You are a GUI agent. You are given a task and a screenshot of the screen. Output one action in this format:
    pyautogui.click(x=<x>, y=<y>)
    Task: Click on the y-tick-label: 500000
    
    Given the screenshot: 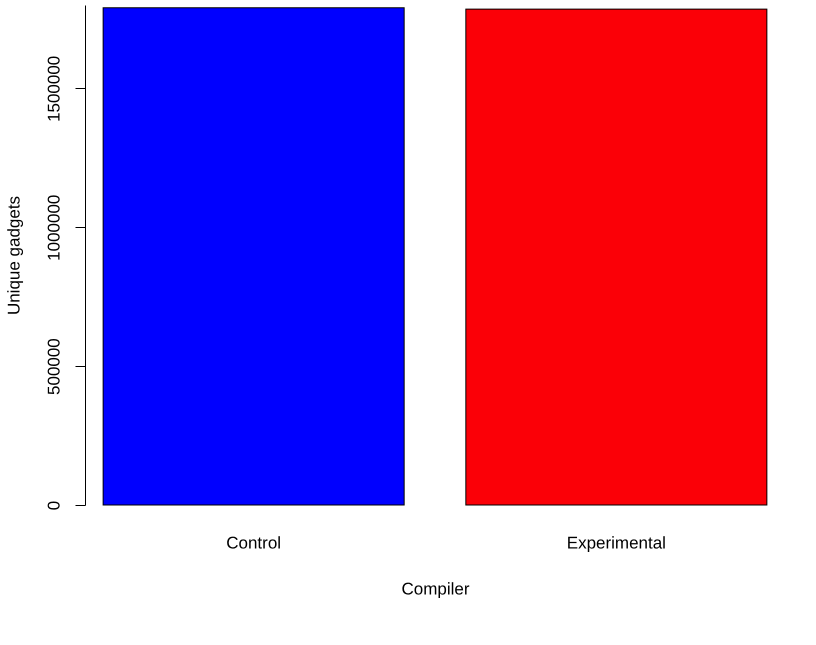 What is the action you would take?
    pyautogui.click(x=54, y=366)
    